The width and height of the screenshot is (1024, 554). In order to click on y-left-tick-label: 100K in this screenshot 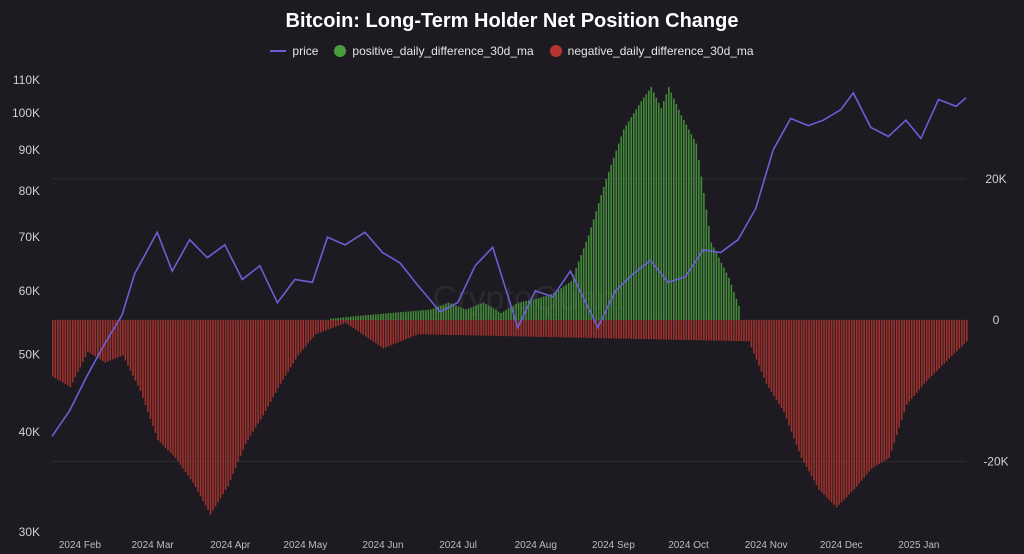, I will do `click(26, 113)`.